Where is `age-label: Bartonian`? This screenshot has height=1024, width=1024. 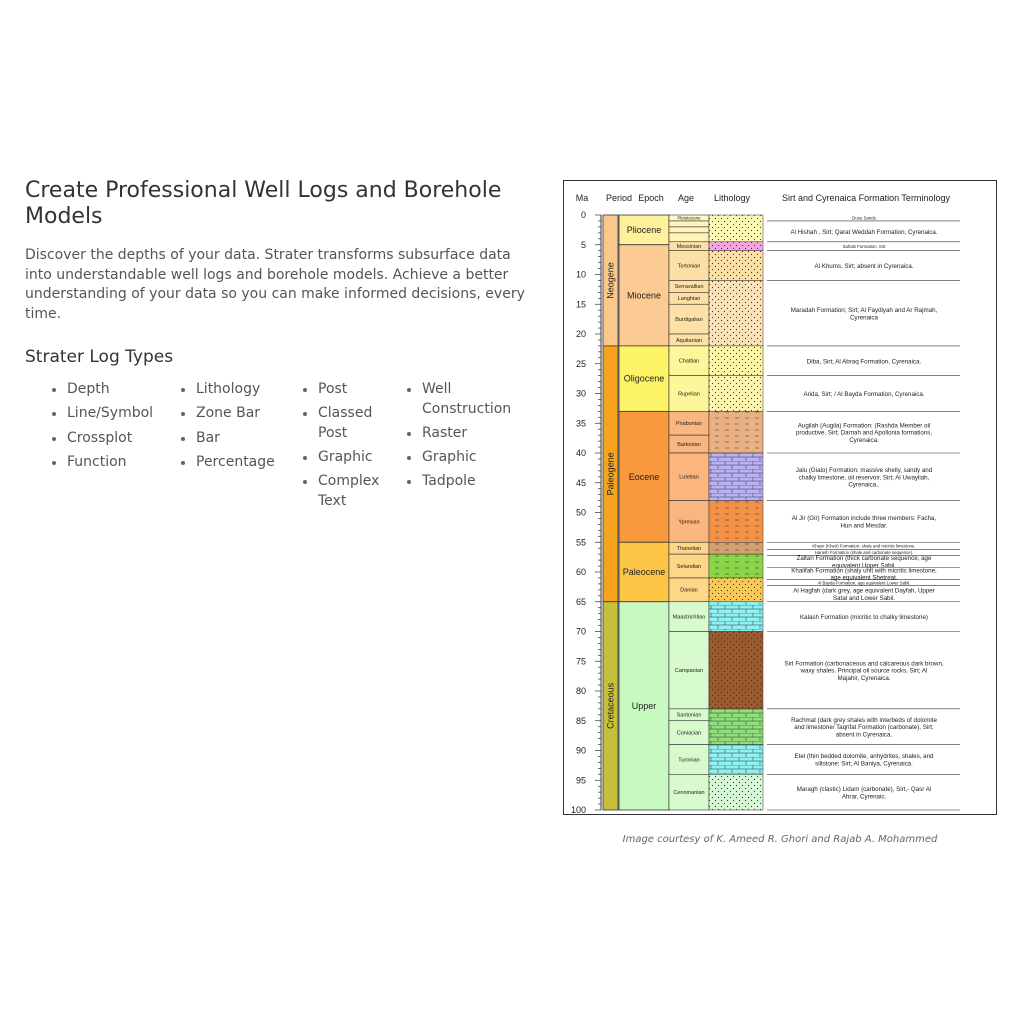 age-label: Bartonian is located at coordinates (689, 445).